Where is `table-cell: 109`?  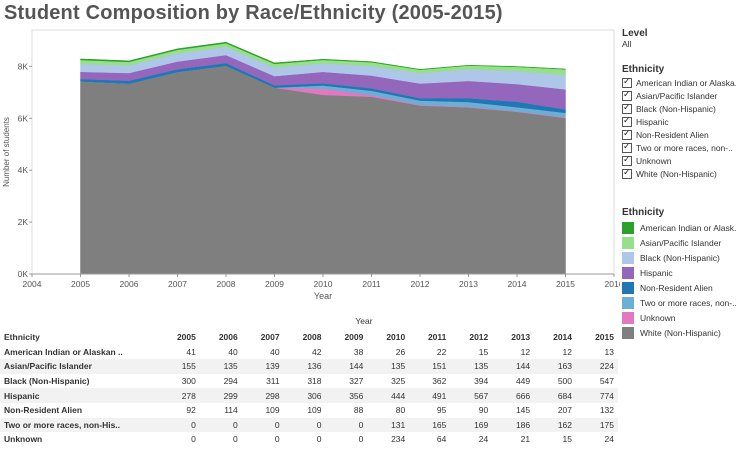 table-cell: 109 is located at coordinates (272, 410).